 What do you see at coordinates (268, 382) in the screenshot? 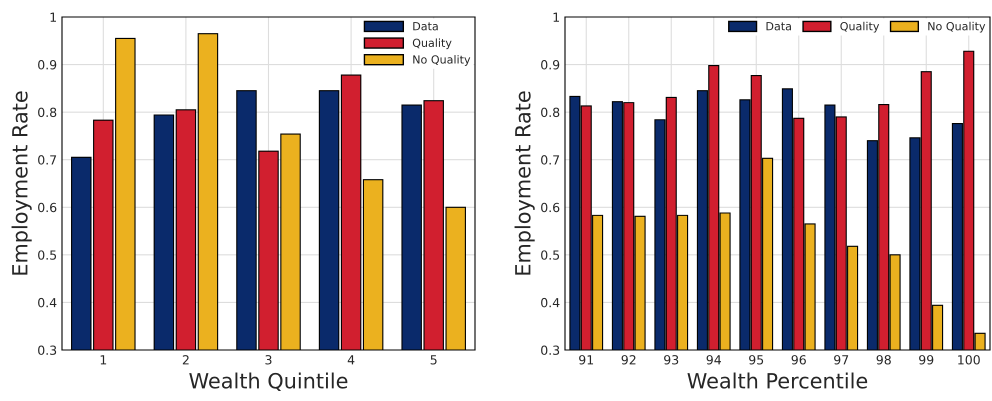
I see `x-axis-title: Wealth Quintile` at bounding box center [268, 382].